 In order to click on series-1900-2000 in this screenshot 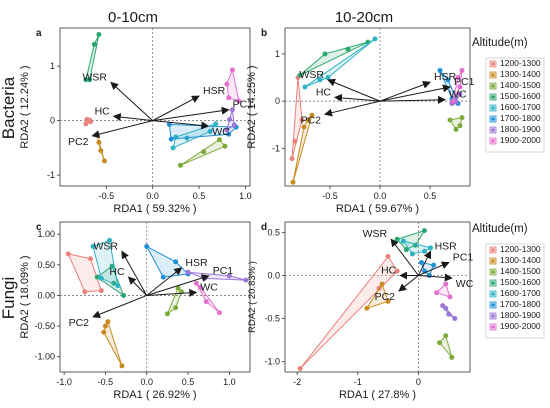, I will do `click(207, 298)`.